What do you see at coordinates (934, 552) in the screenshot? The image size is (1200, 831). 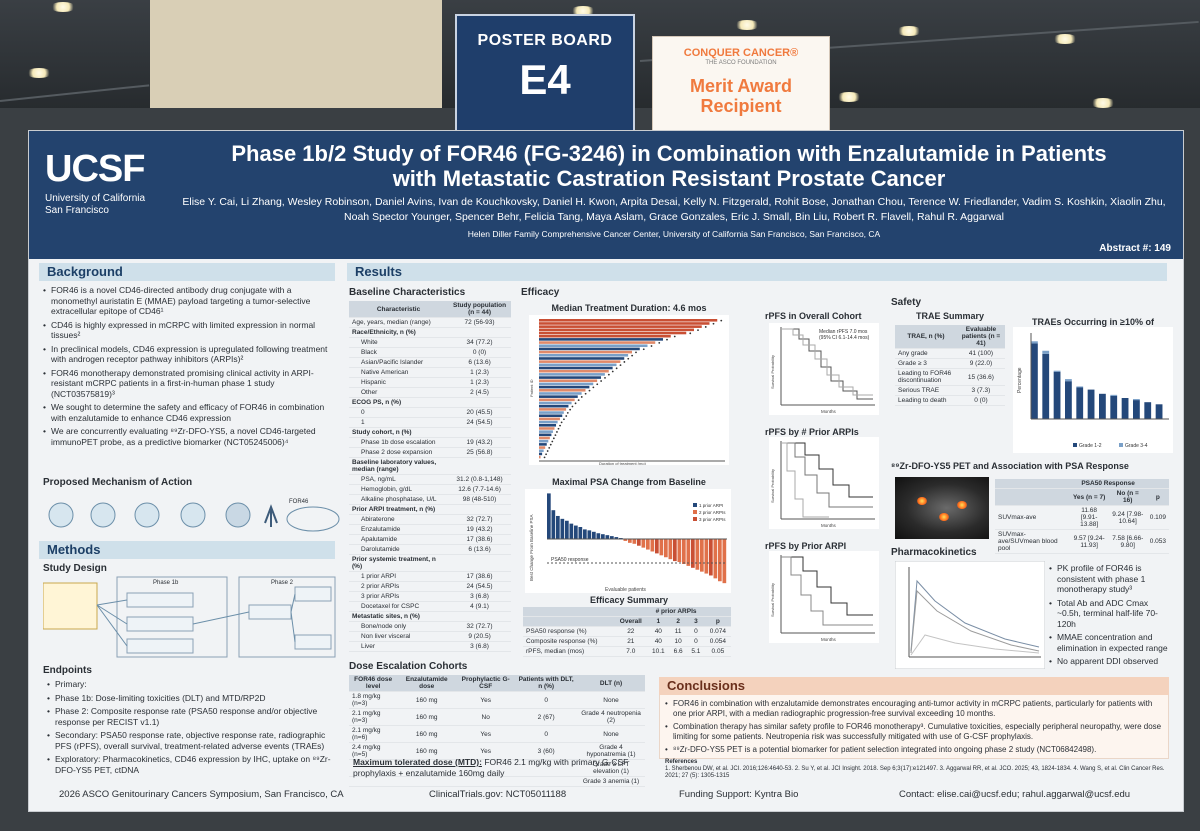 I see `pk-heading: Pharmacokinetics` at bounding box center [934, 552].